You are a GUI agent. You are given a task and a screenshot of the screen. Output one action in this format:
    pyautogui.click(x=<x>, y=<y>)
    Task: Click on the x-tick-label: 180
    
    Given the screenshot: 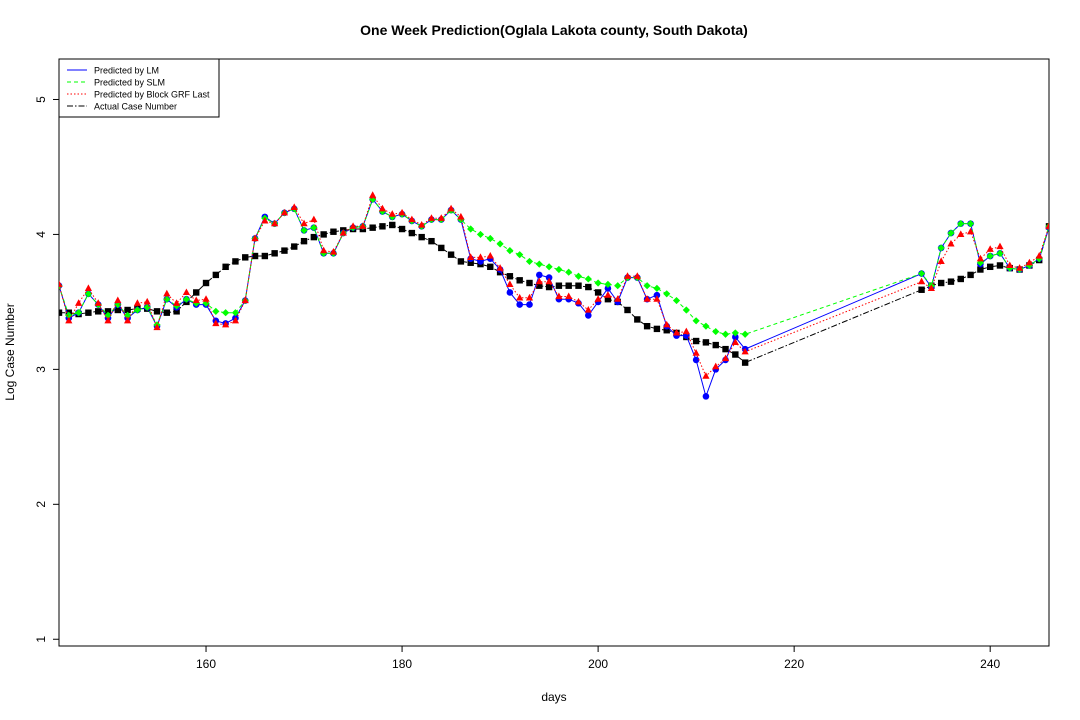 What is the action you would take?
    pyautogui.click(x=402, y=664)
    